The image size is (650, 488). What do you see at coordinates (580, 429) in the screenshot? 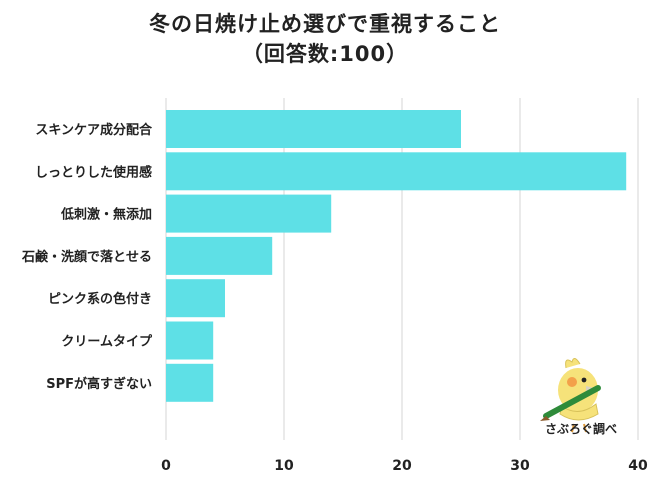
I see `logo-text: さぶろぐ調べ` at bounding box center [580, 429].